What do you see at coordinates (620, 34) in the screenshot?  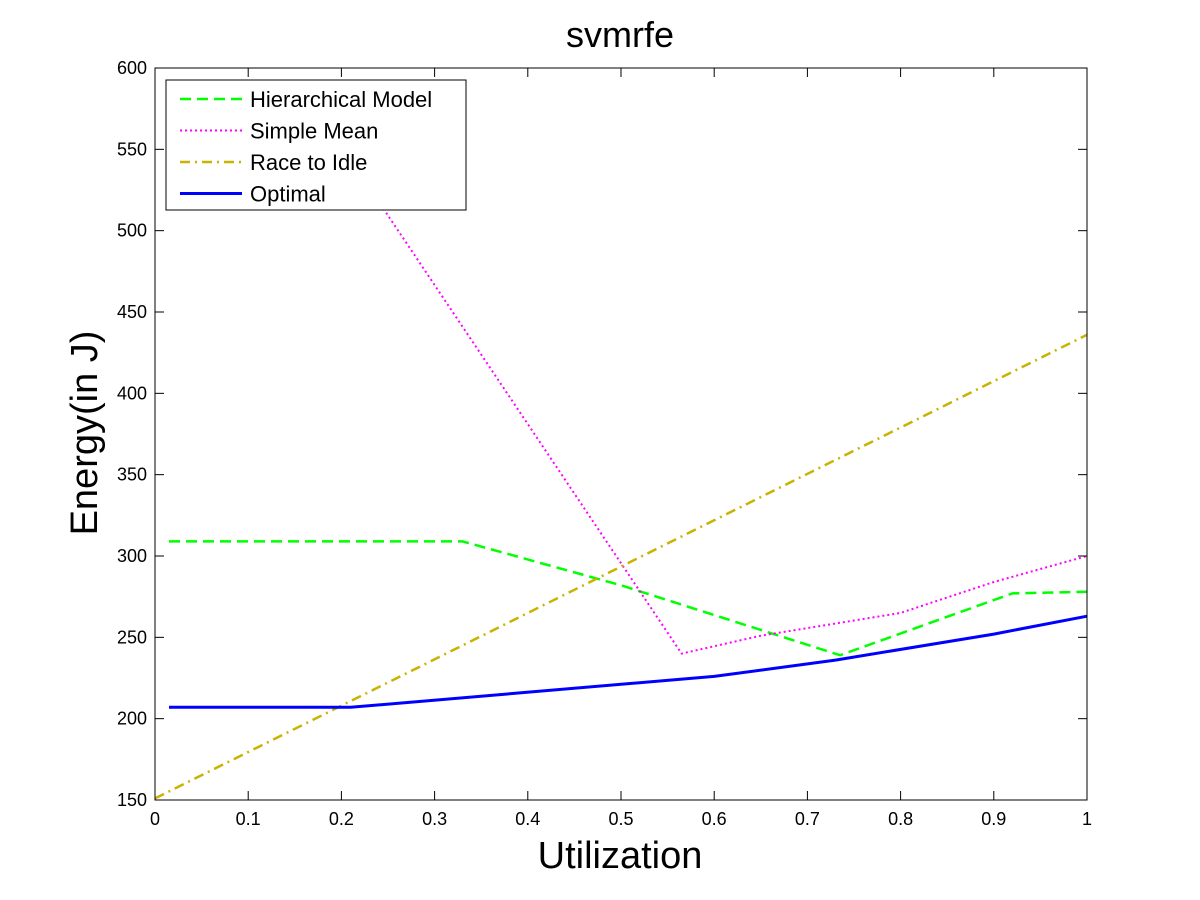 I see `chart-title: svmrfe` at bounding box center [620, 34].